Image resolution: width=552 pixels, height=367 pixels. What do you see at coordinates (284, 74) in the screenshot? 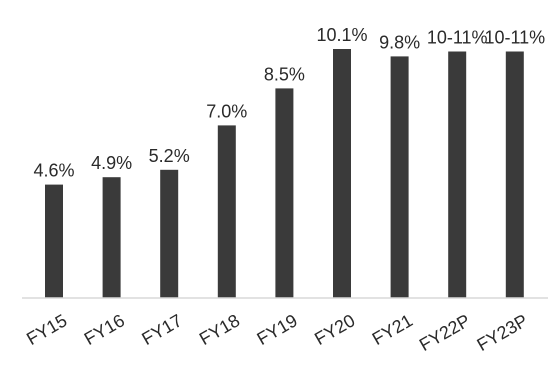
I see `data-label-fy19: 8.5%` at bounding box center [284, 74].